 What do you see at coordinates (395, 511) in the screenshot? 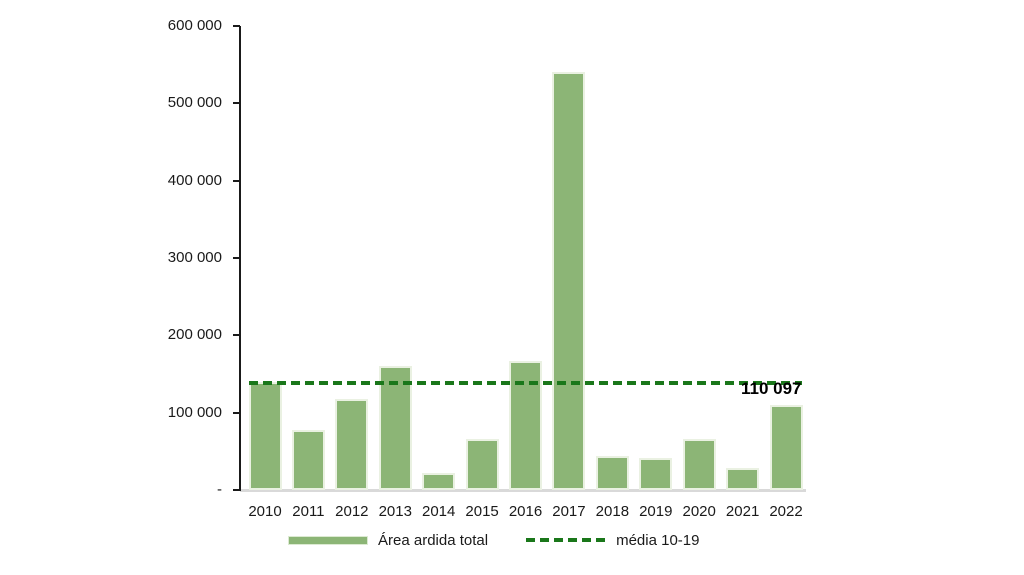
I see `x-axis-label-2013: 2013` at bounding box center [395, 511].